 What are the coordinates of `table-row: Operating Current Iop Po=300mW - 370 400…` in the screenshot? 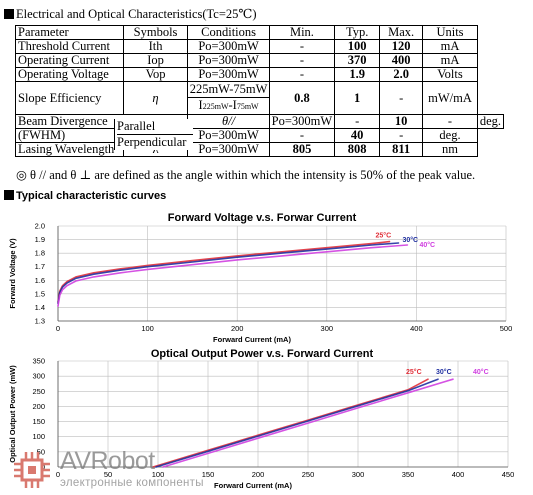 It's located at (259, 60).